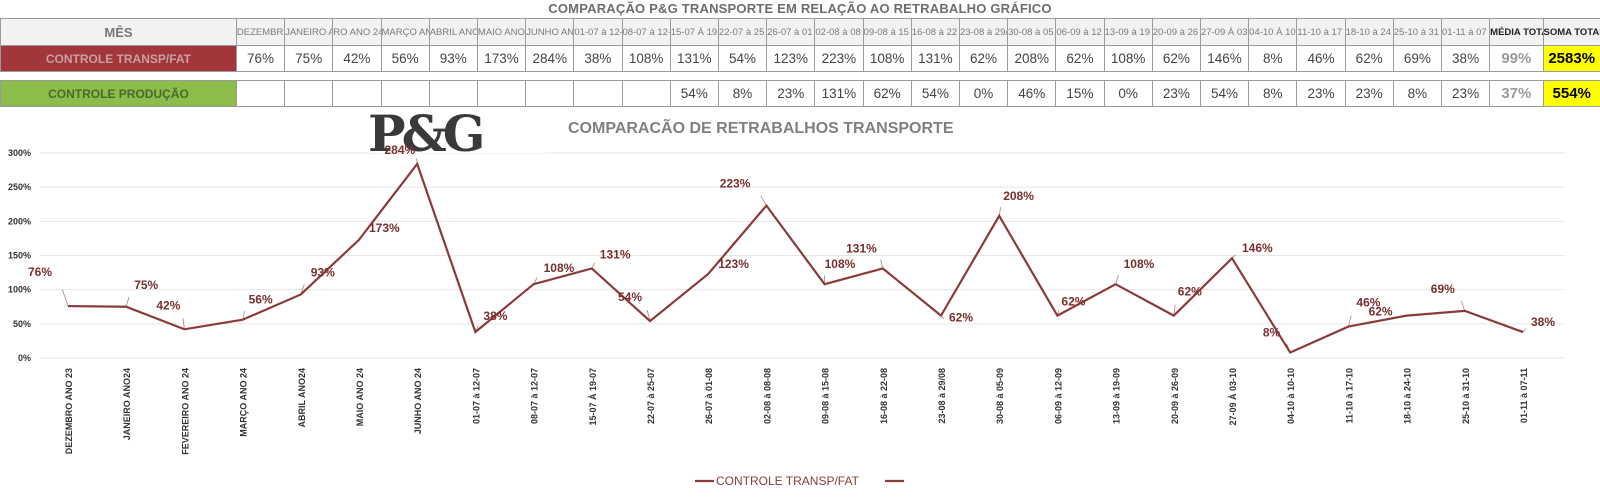 This screenshot has width=1600, height=503. Describe the element at coordinates (550, 58) in the screenshot. I see `value-cell: 284%` at that location.